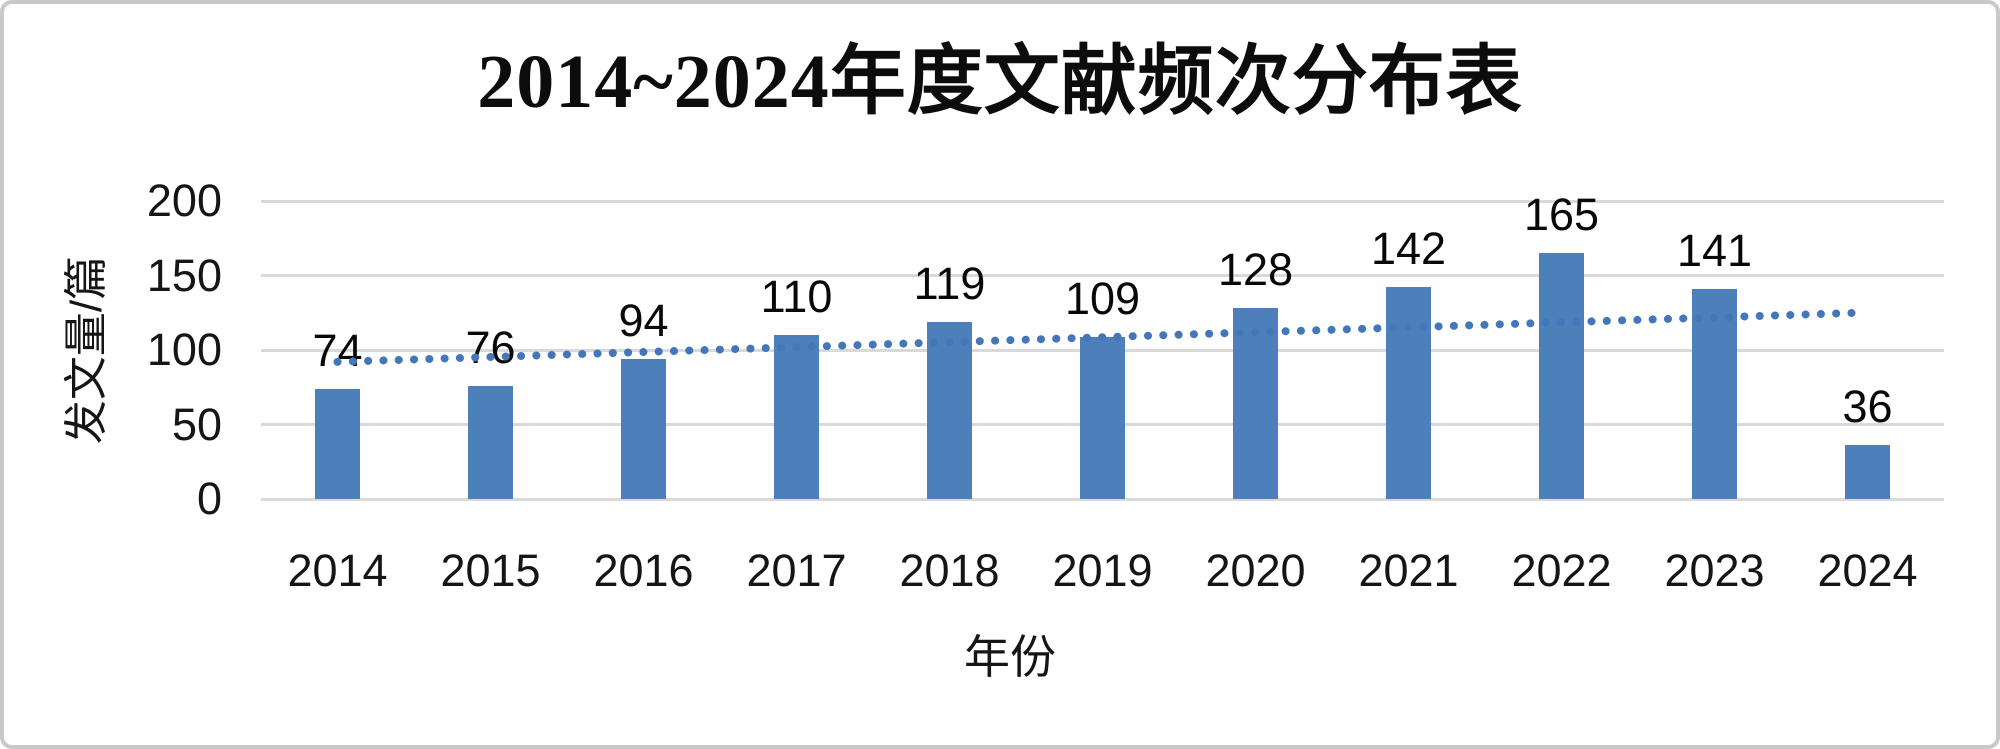 The image size is (2000, 749). Describe the element at coordinates (949, 570) in the screenshot. I see `x-tick-label-2018: 2018` at that location.